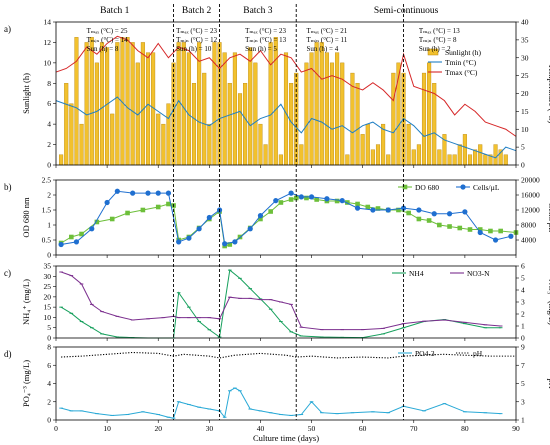 The width and height of the screenshot is (550, 445). I want to click on legend: NH4 NO3-N, so click(441, 273).